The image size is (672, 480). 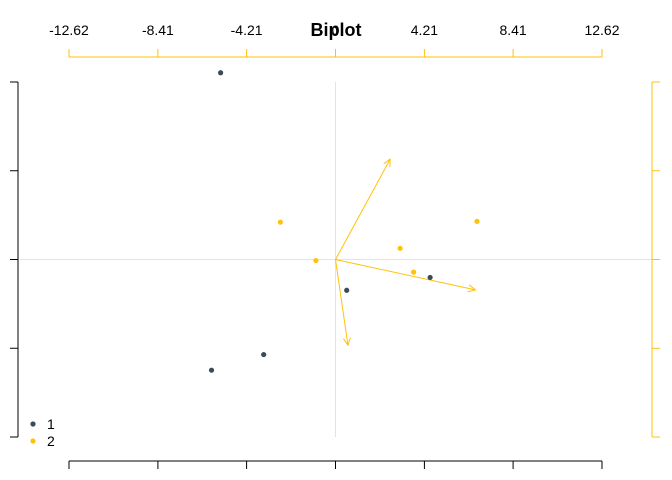 I want to click on top-axis-tick-label: 0, so click(x=336, y=30).